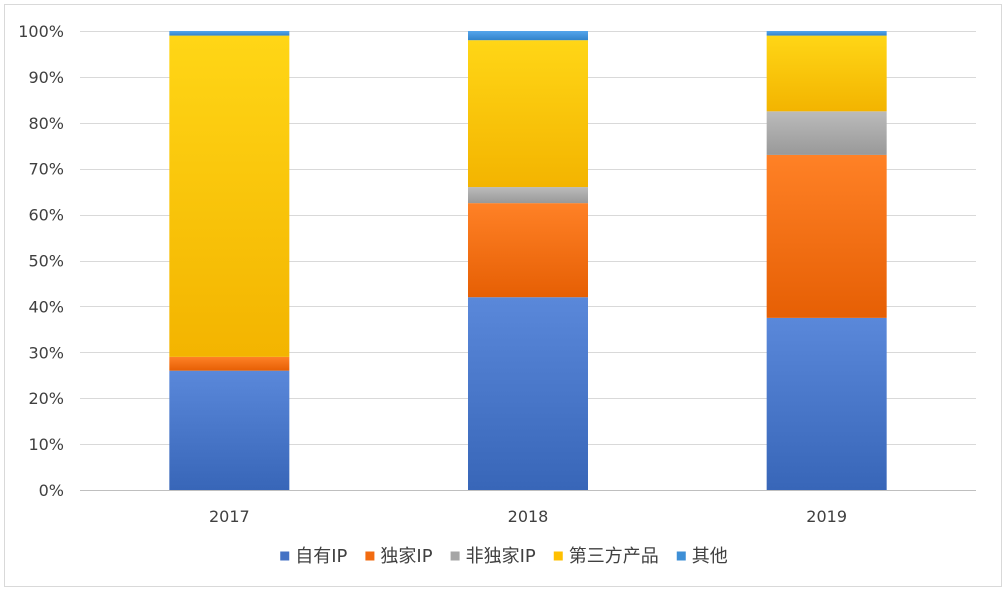 Image resolution: width=1008 pixels, height=593 pixels. Describe the element at coordinates (46, 444) in the screenshot. I see `y-tick-label: 10%` at that location.